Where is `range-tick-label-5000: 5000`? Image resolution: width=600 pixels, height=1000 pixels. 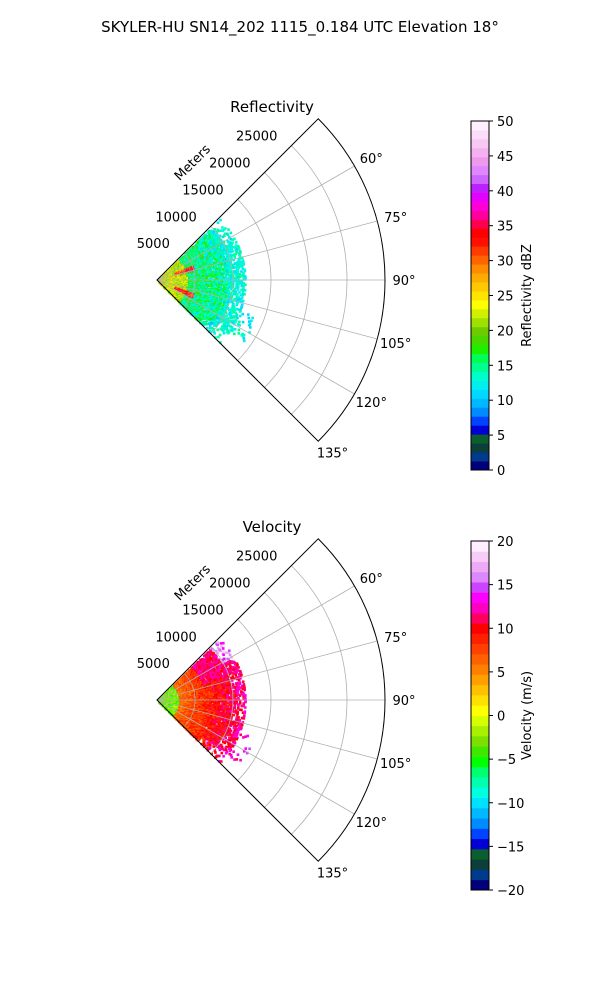 range-tick-label-5000: 5000 is located at coordinates (153, 244).